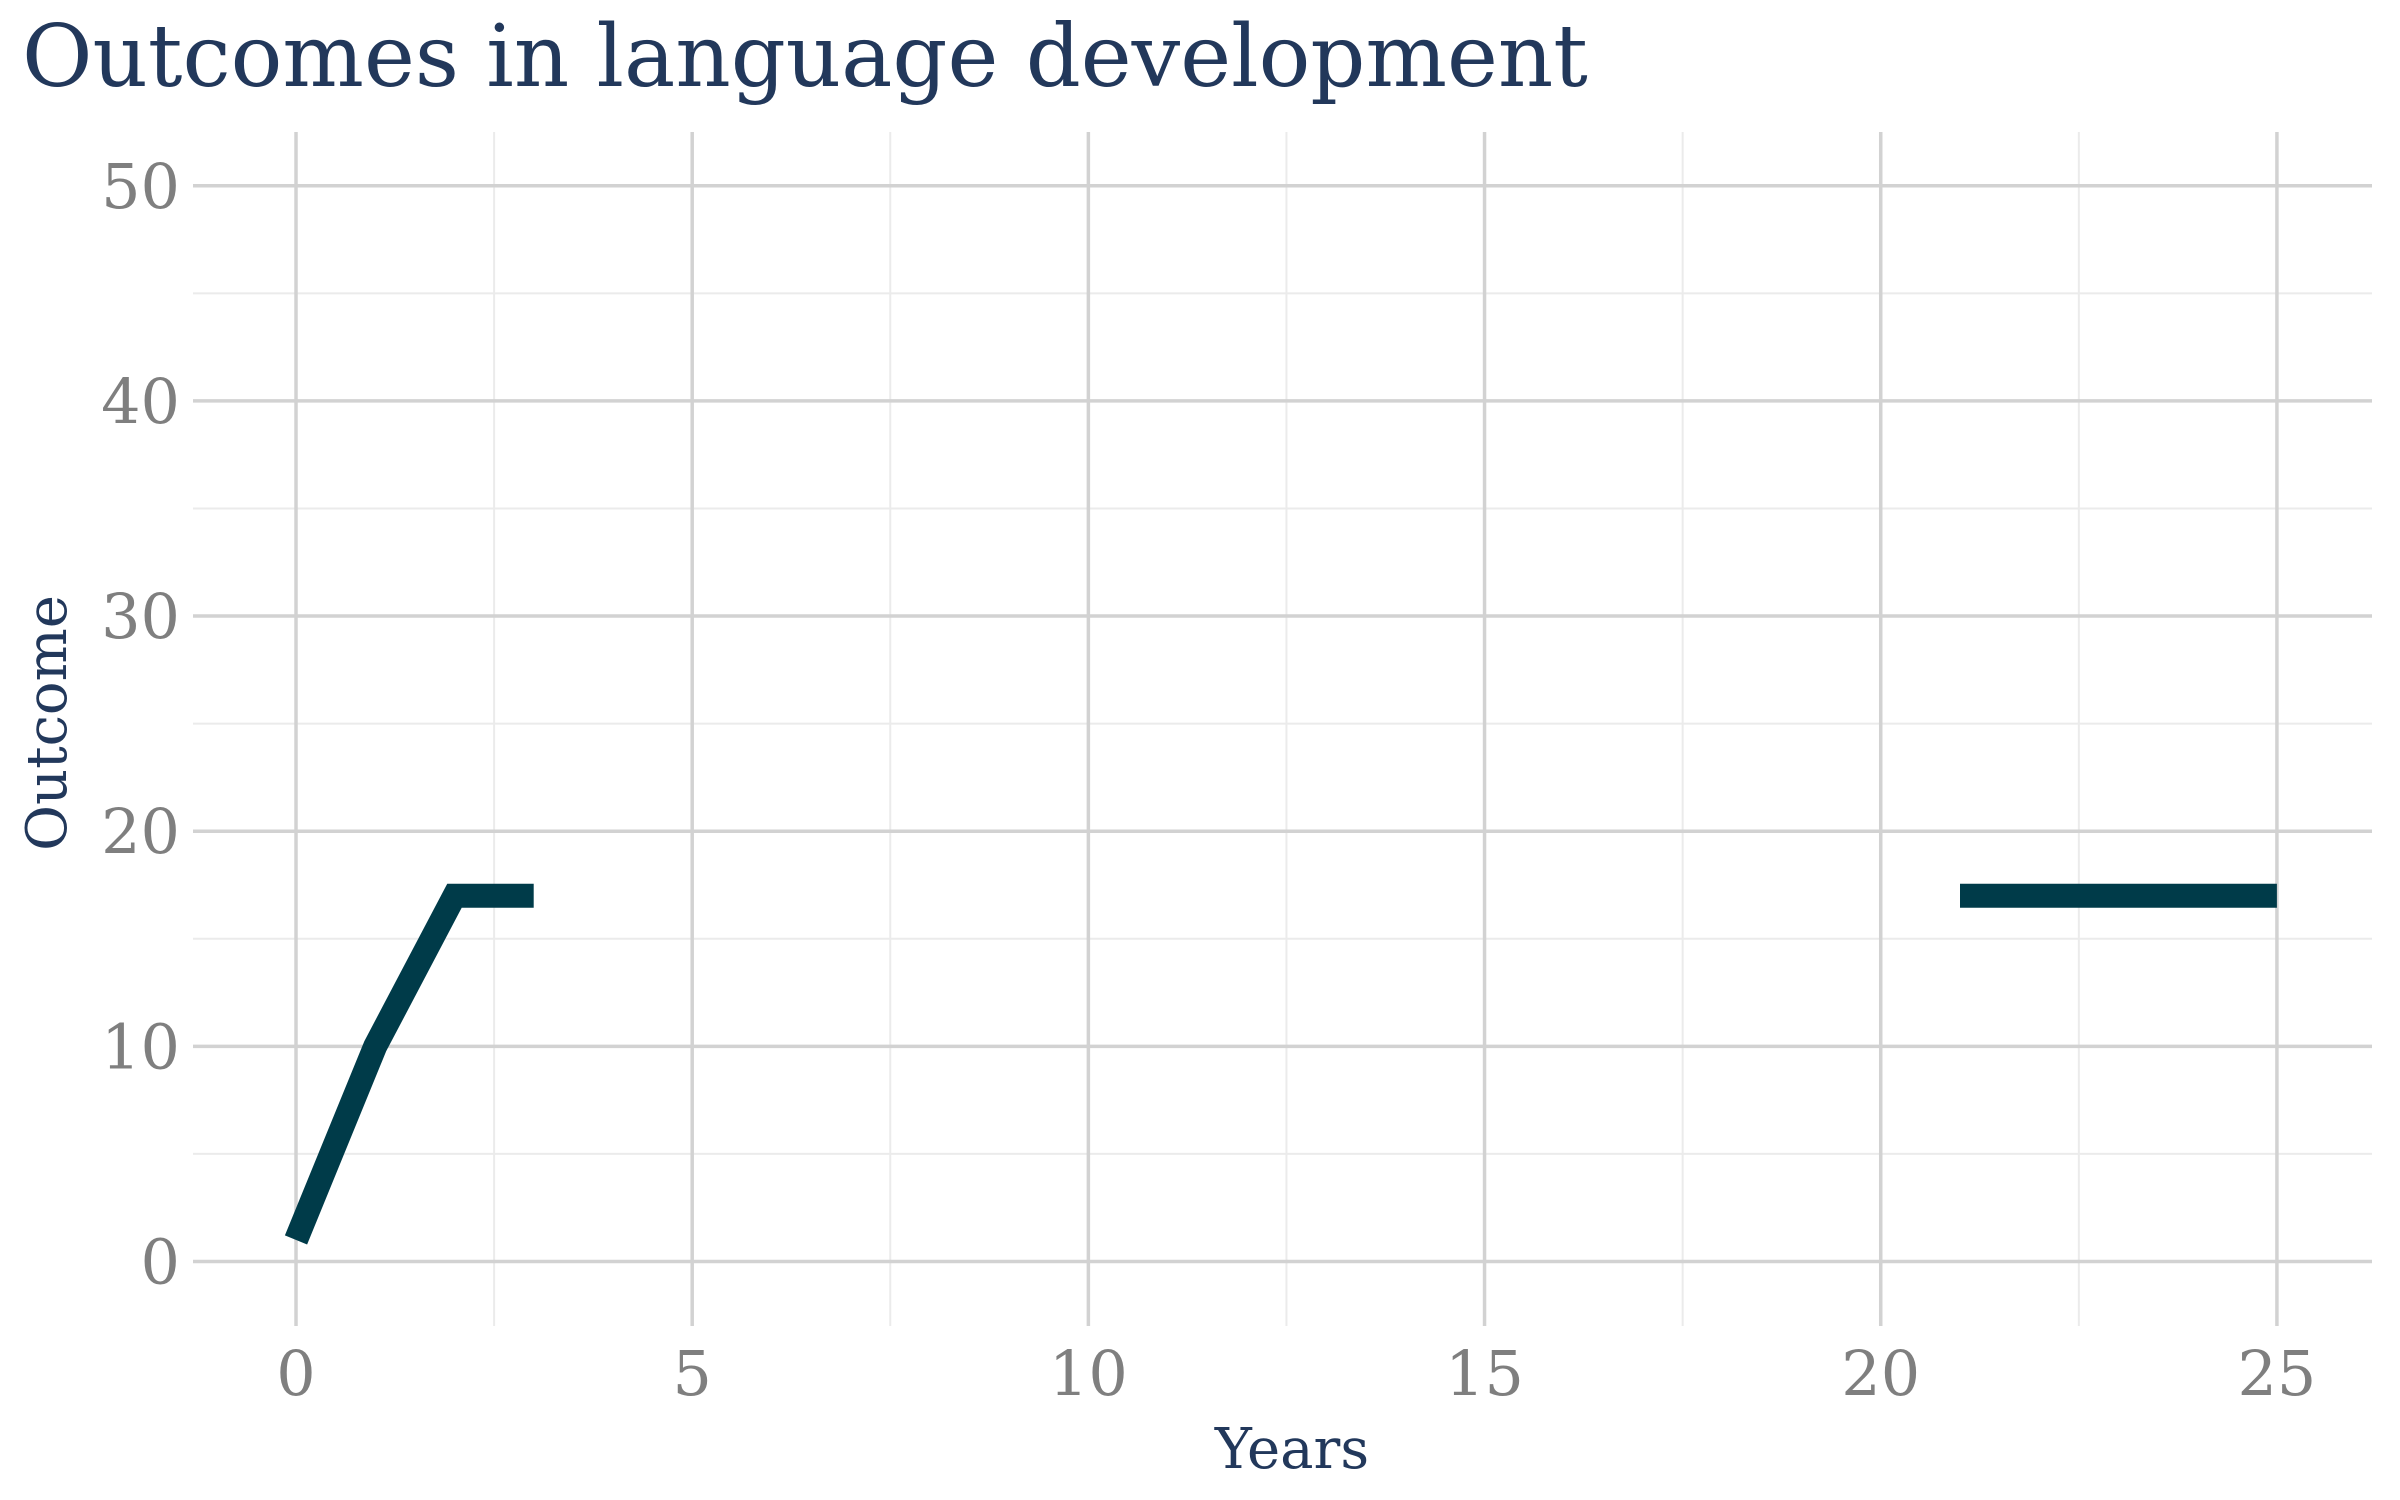 The height and width of the screenshot is (1500, 2400). I want to click on y-tick-label: 0, so click(160, 1261).